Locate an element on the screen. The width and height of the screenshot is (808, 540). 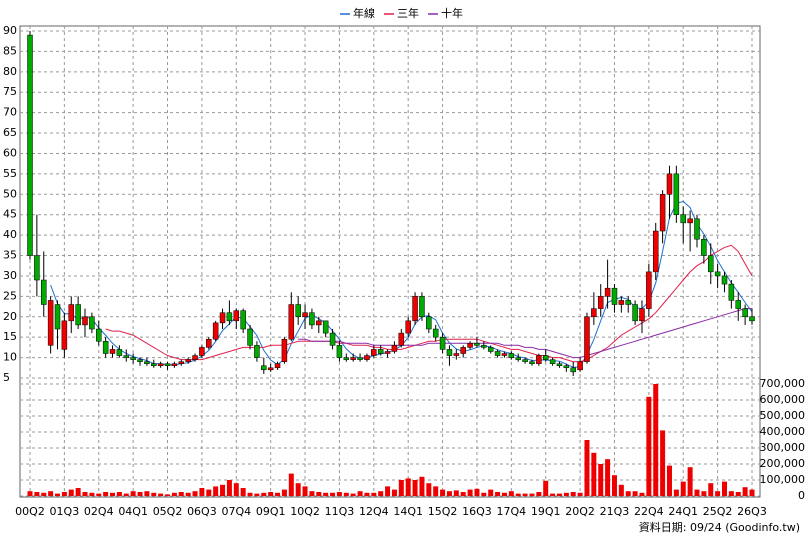
y-tick-label: 25 is located at coordinates (10, 295).